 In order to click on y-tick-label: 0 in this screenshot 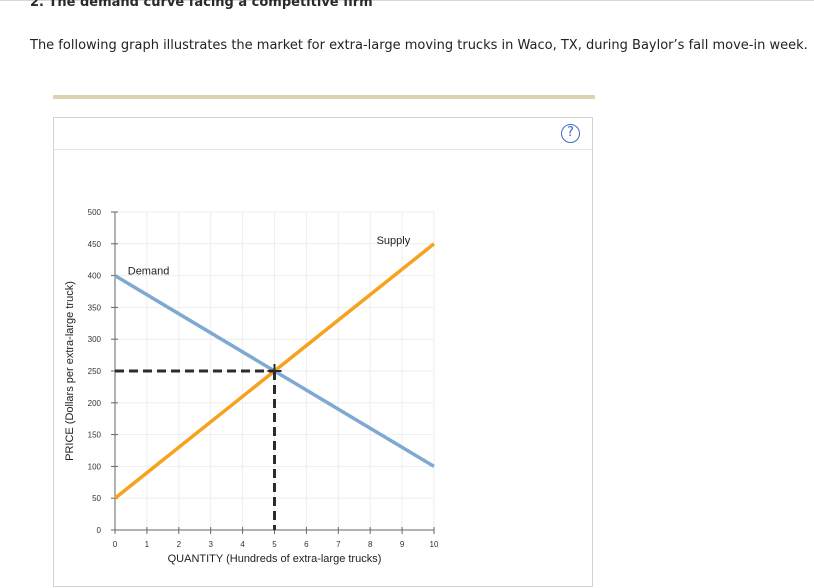, I will do `click(99, 530)`.